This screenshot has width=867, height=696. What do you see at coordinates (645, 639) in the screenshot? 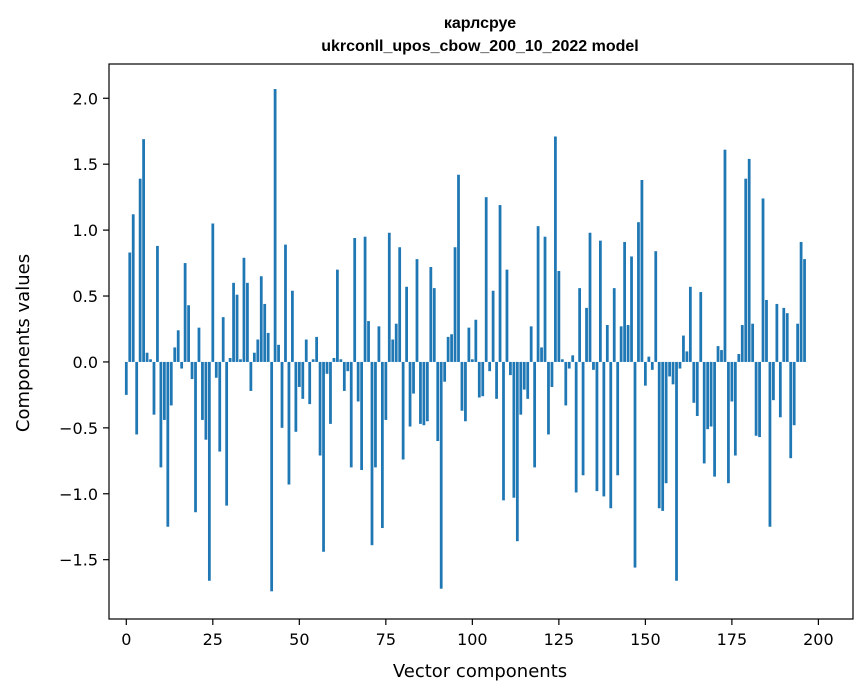
I see `x-tick-label: 150` at bounding box center [645, 639].